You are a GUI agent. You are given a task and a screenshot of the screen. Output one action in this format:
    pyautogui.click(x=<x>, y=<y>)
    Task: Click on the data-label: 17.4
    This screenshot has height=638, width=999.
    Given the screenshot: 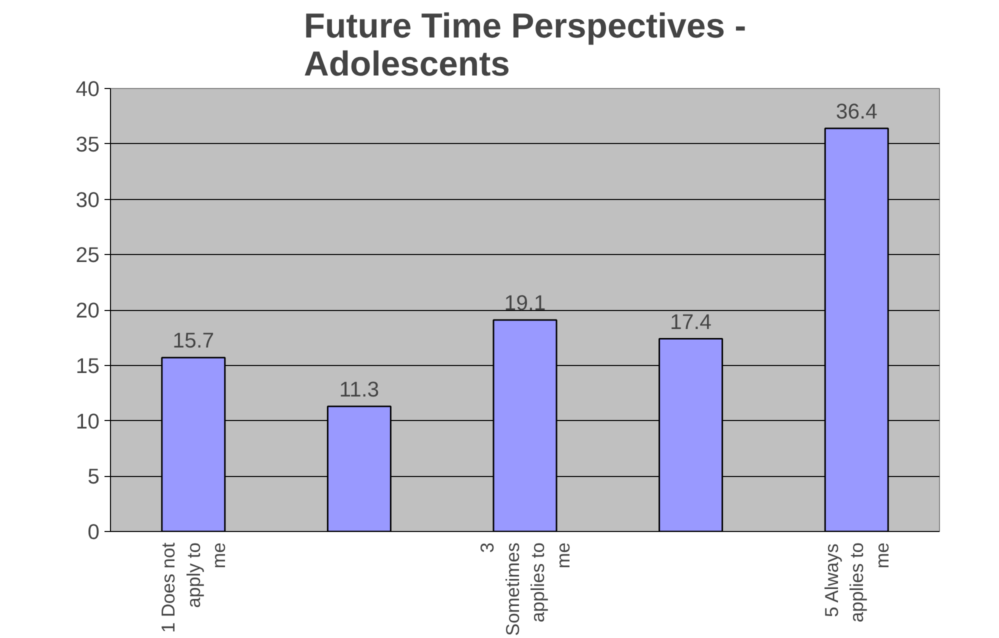 What is the action you would take?
    pyautogui.click(x=691, y=322)
    